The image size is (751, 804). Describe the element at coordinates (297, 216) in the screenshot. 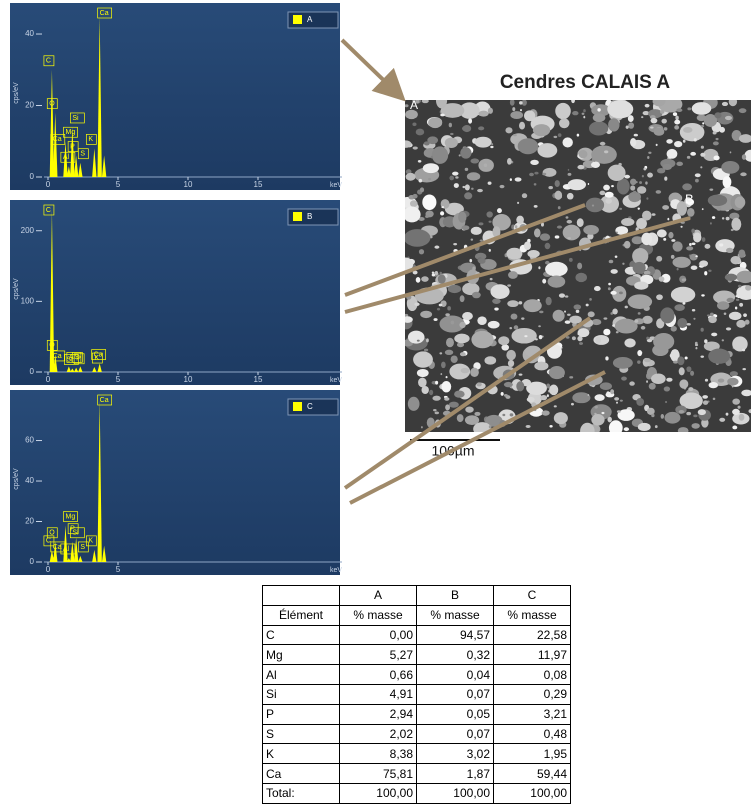

I see `legend-swatch` at that location.